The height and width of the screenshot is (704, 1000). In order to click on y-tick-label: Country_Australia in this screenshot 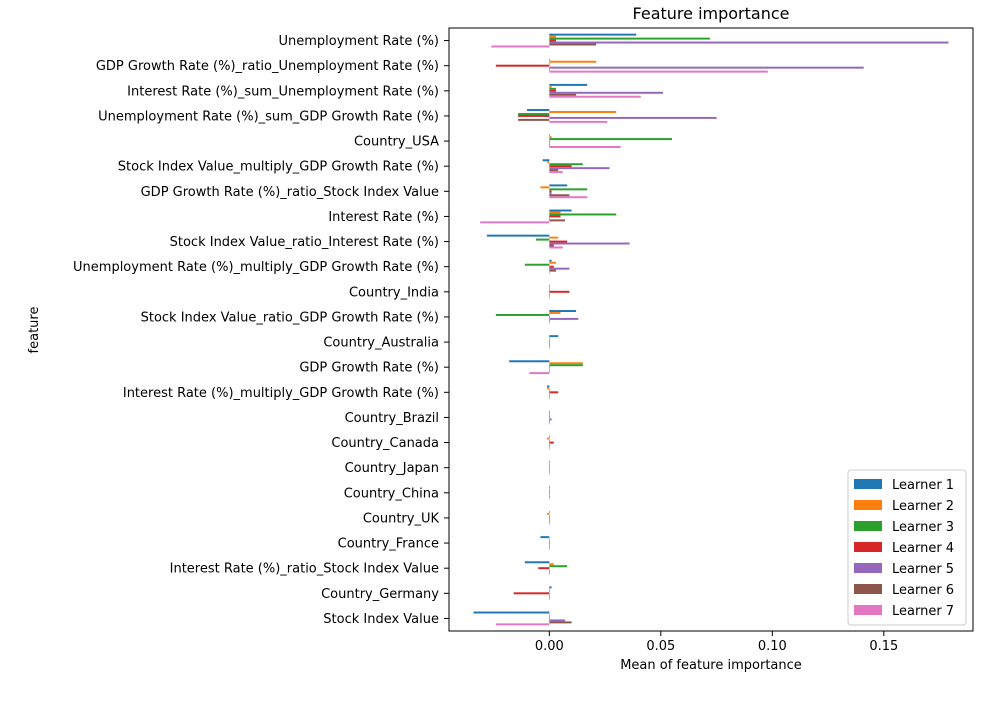, I will do `click(381, 343)`.